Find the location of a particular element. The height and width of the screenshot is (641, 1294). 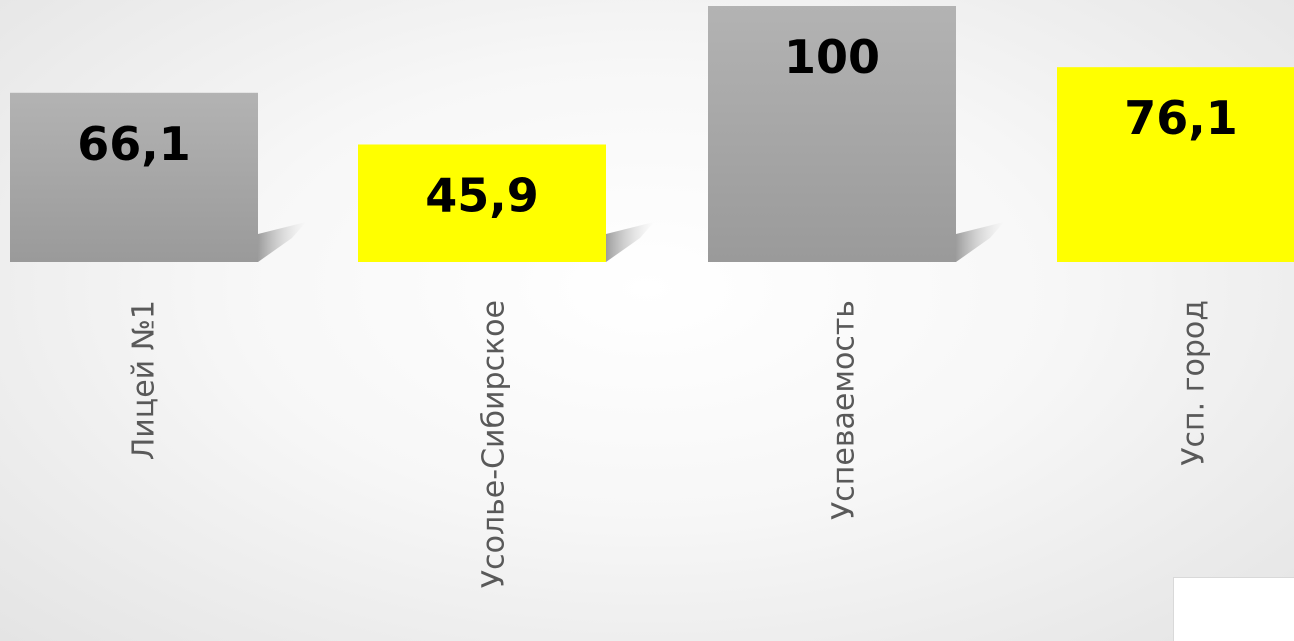

x-tick-label: Усп. город is located at coordinates (1194, 383).